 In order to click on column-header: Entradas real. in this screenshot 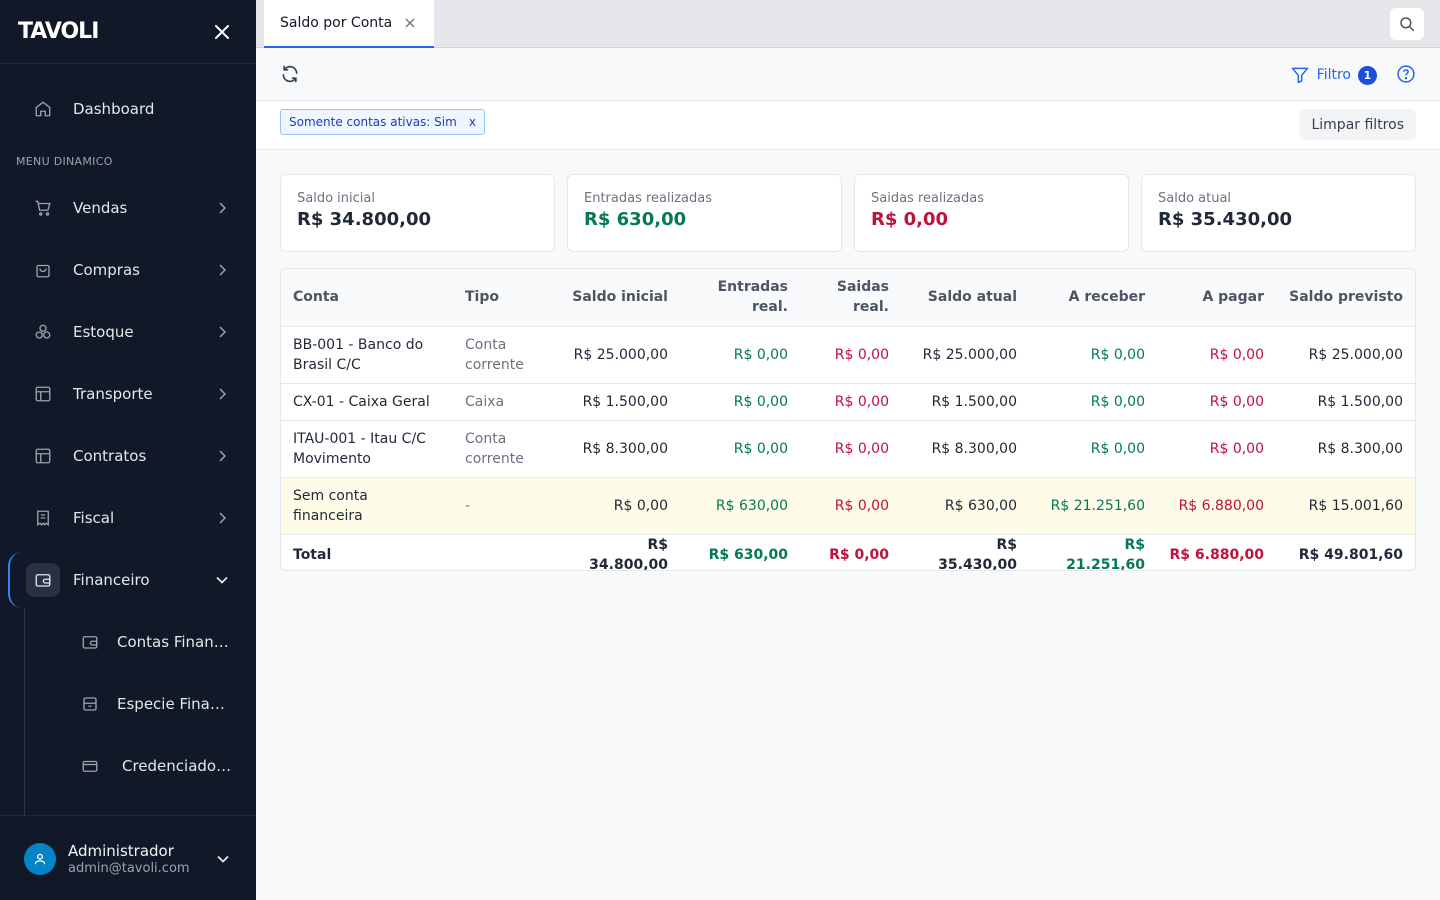, I will do `click(740, 297)`.